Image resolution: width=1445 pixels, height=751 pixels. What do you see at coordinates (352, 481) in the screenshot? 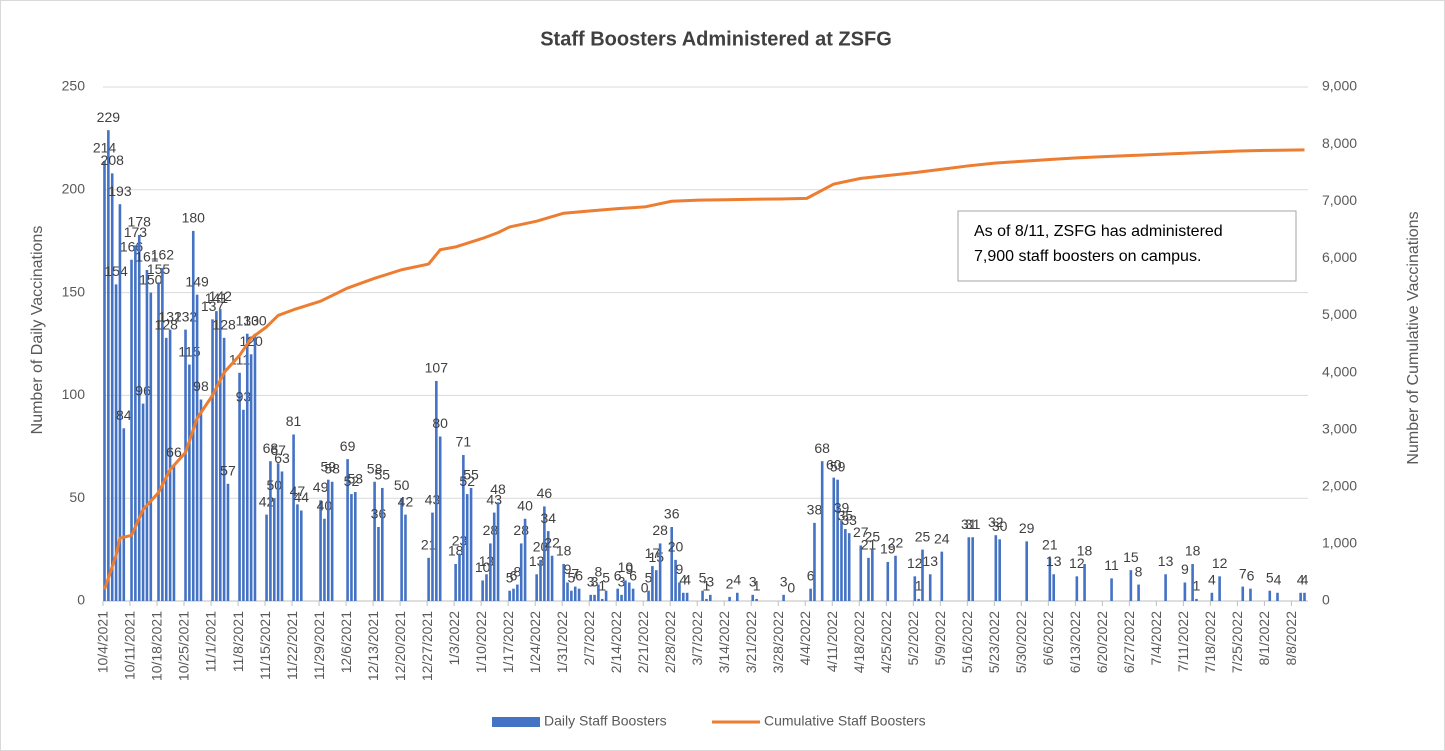
I see `data-label: 52` at bounding box center [352, 481].